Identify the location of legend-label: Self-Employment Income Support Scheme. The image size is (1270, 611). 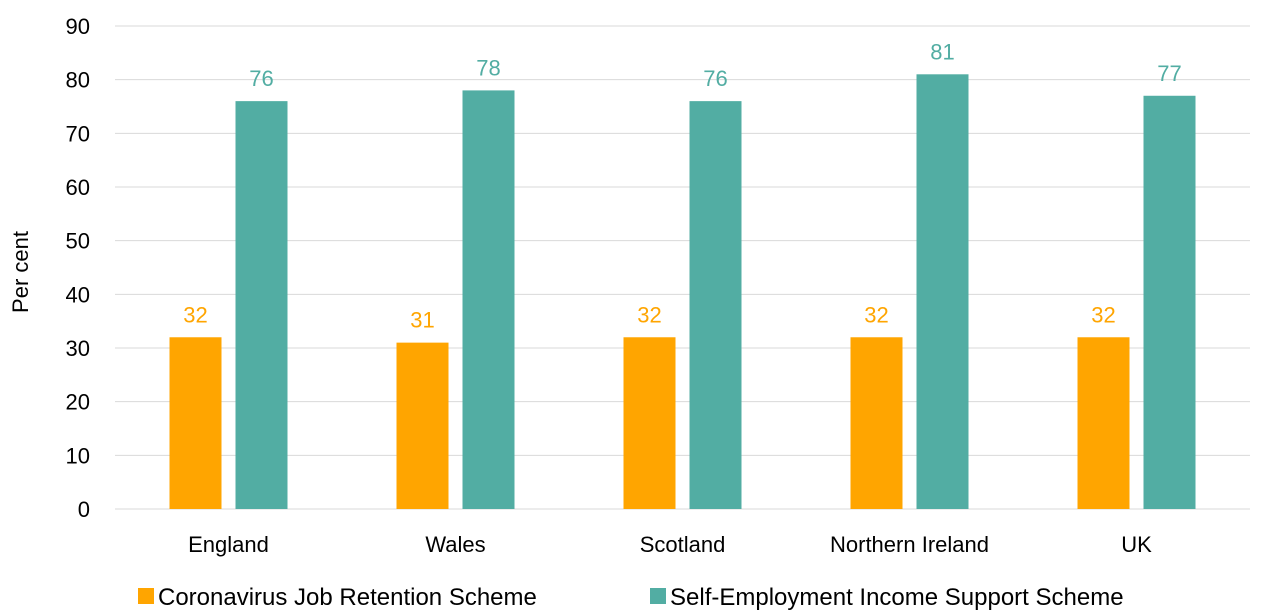
(897, 597).